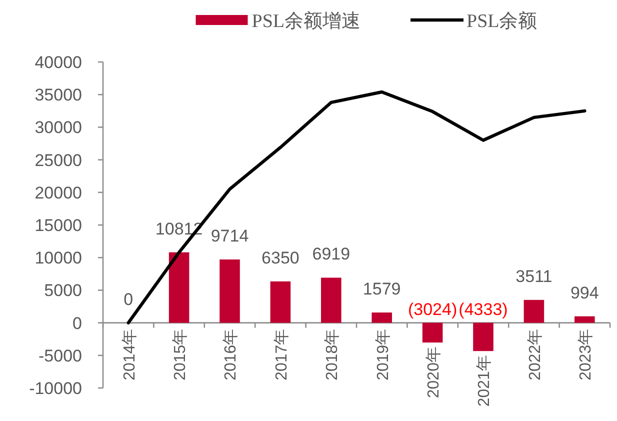 This screenshot has height=421, width=617. Describe the element at coordinates (63, 290) in the screenshot. I see `y-tick-label: 5000` at that location.